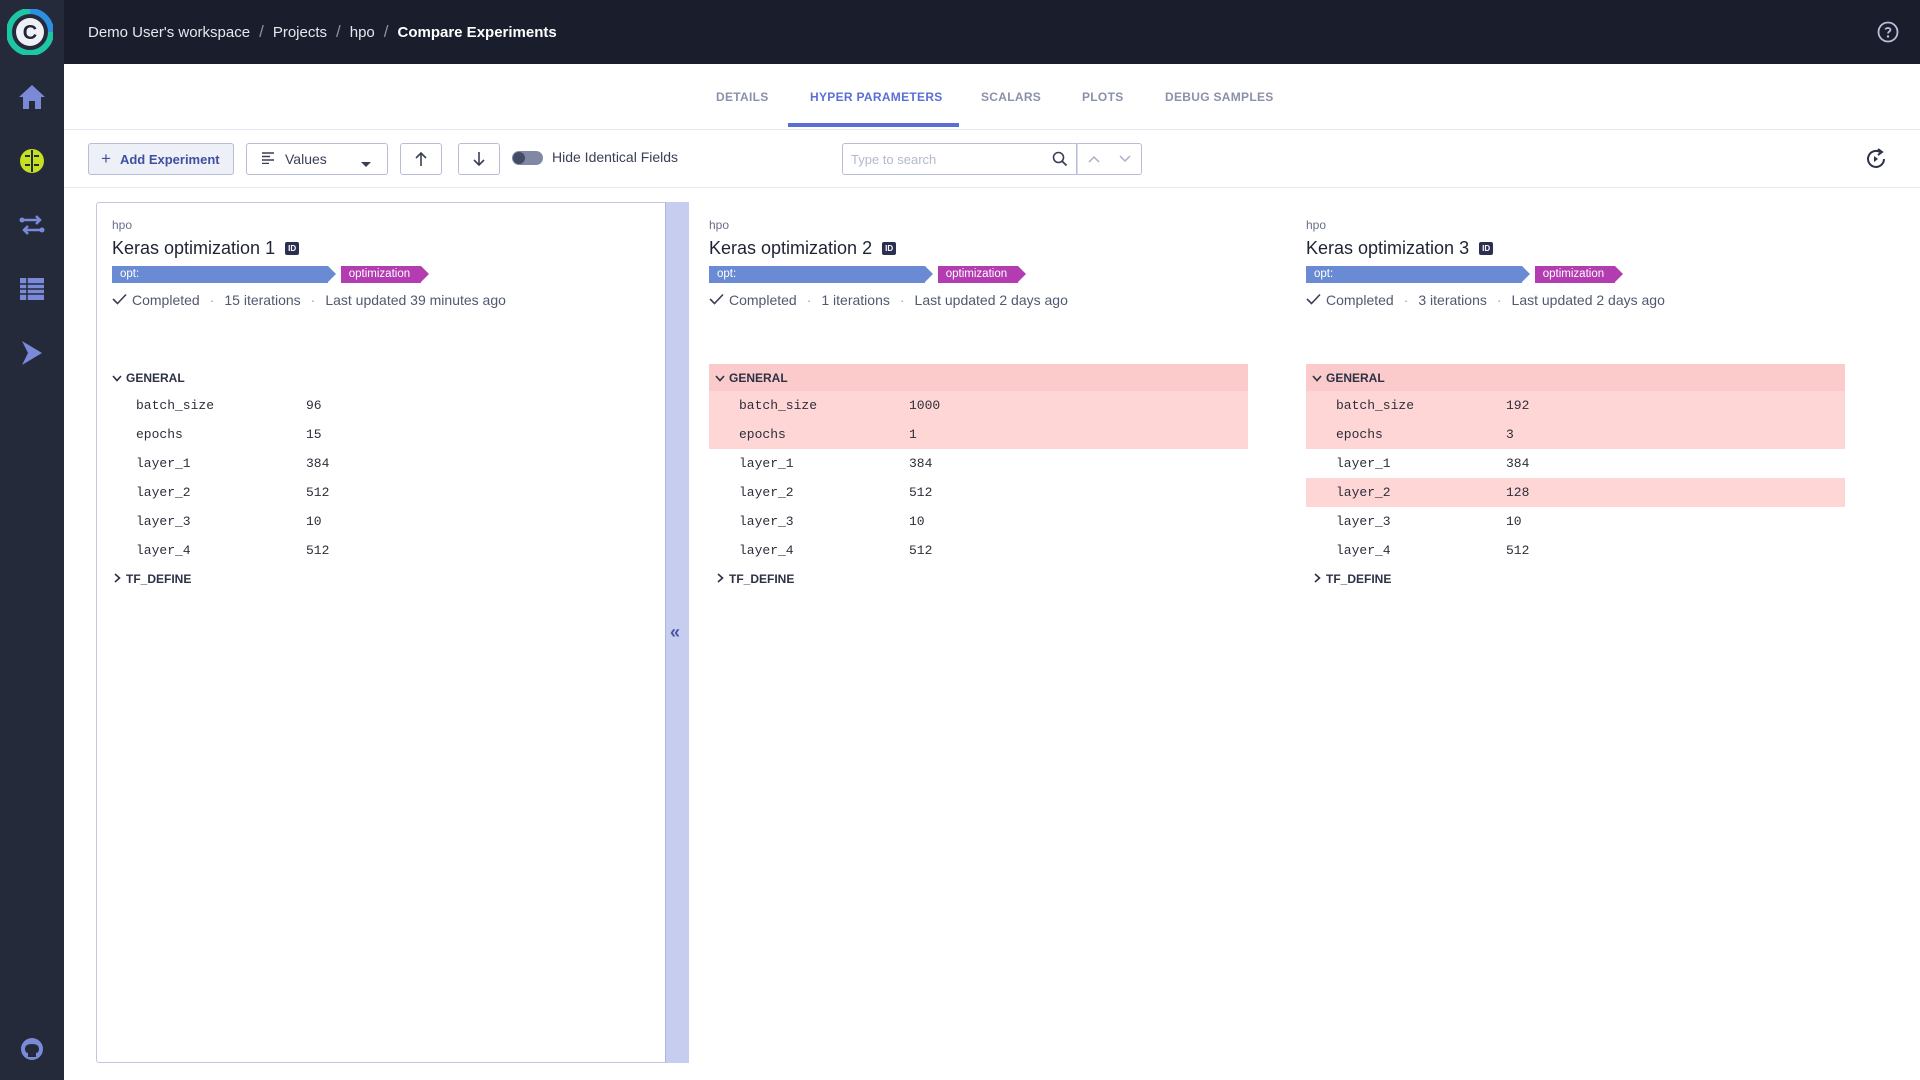  I want to click on param-row-diff: layer_2 128, so click(1575, 492).